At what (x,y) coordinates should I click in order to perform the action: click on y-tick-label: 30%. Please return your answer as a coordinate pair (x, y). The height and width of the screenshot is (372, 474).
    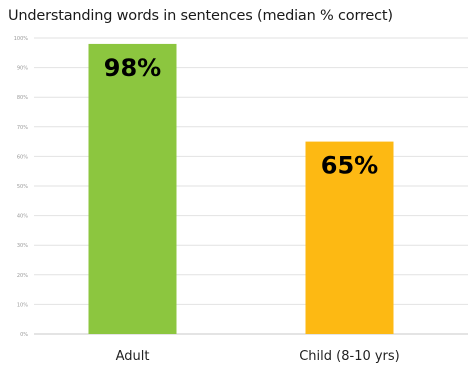
    Looking at the image, I should click on (22, 246).